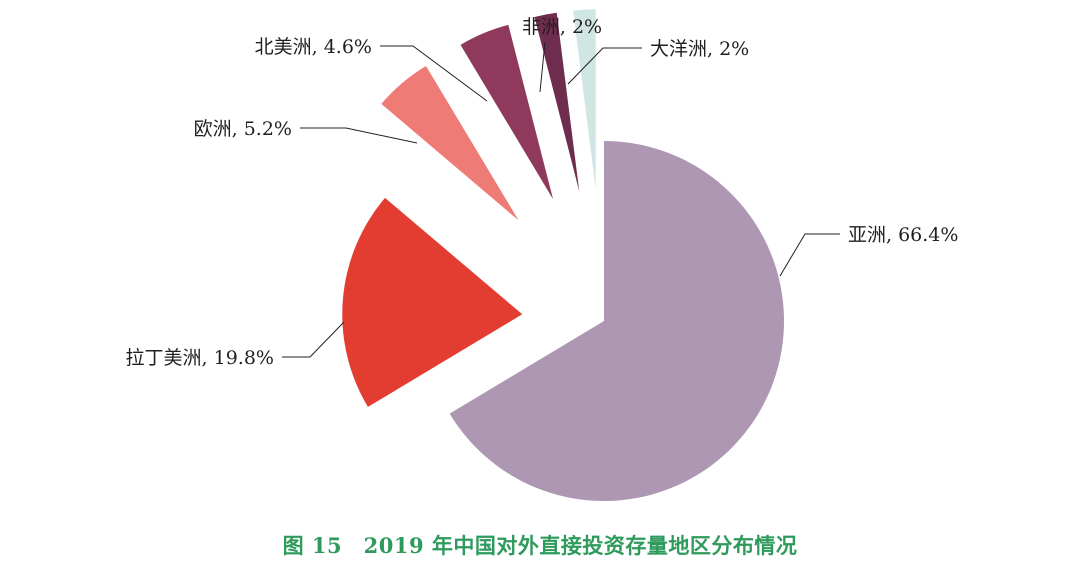 This screenshot has height=579, width=1080. I want to click on slice-label-5: 非洲, 2%, so click(562, 27).